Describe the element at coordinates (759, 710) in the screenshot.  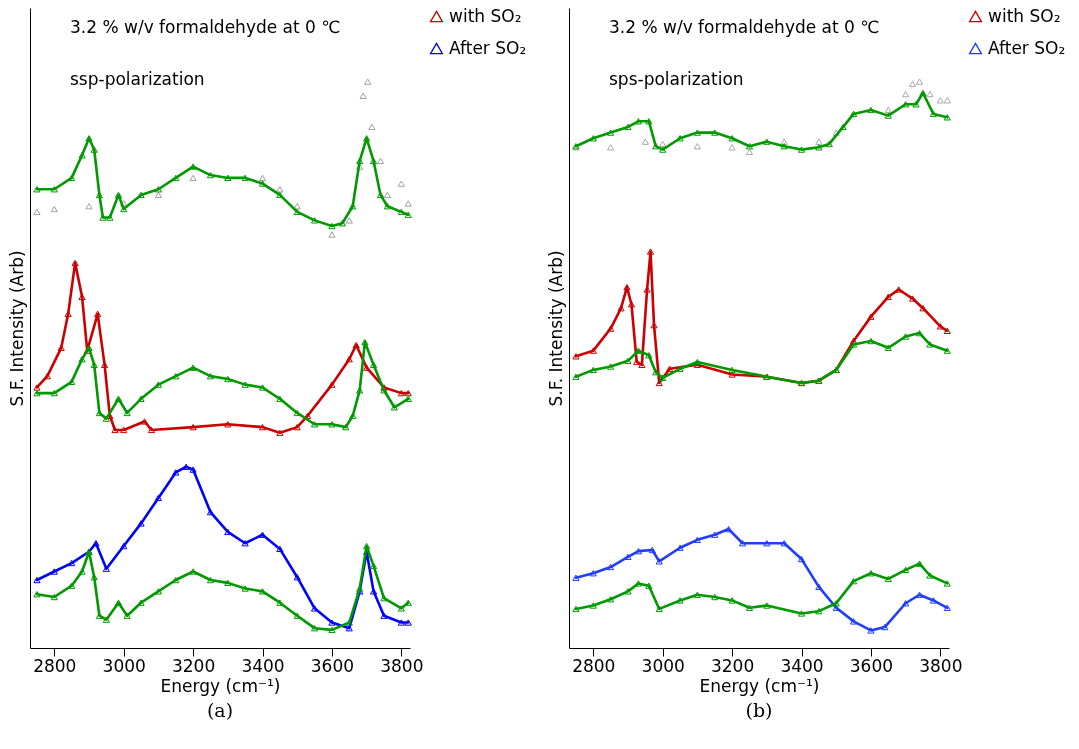
I see `text: (b)` at that location.